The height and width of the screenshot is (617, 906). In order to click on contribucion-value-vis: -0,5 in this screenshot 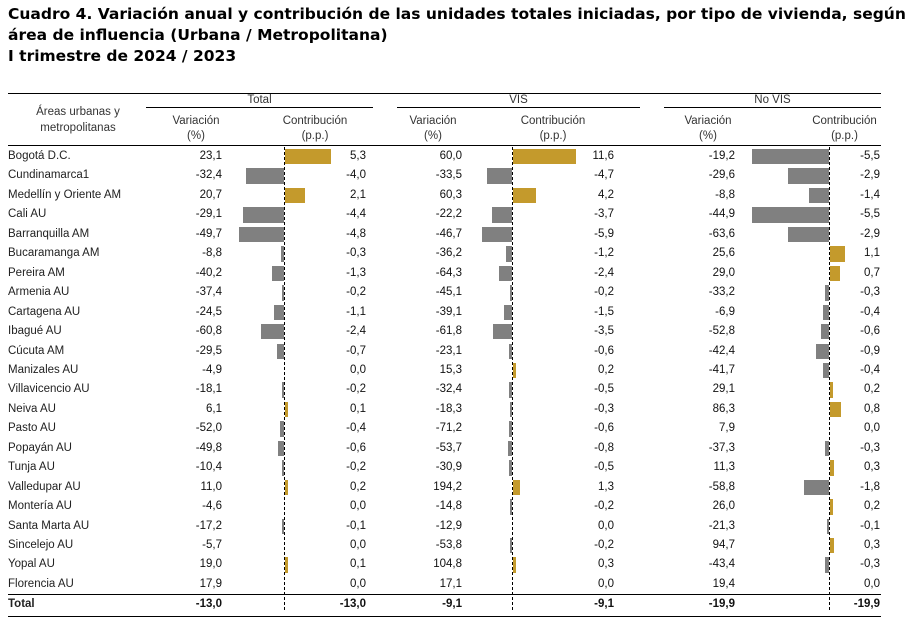, I will do `click(604, 467)`.